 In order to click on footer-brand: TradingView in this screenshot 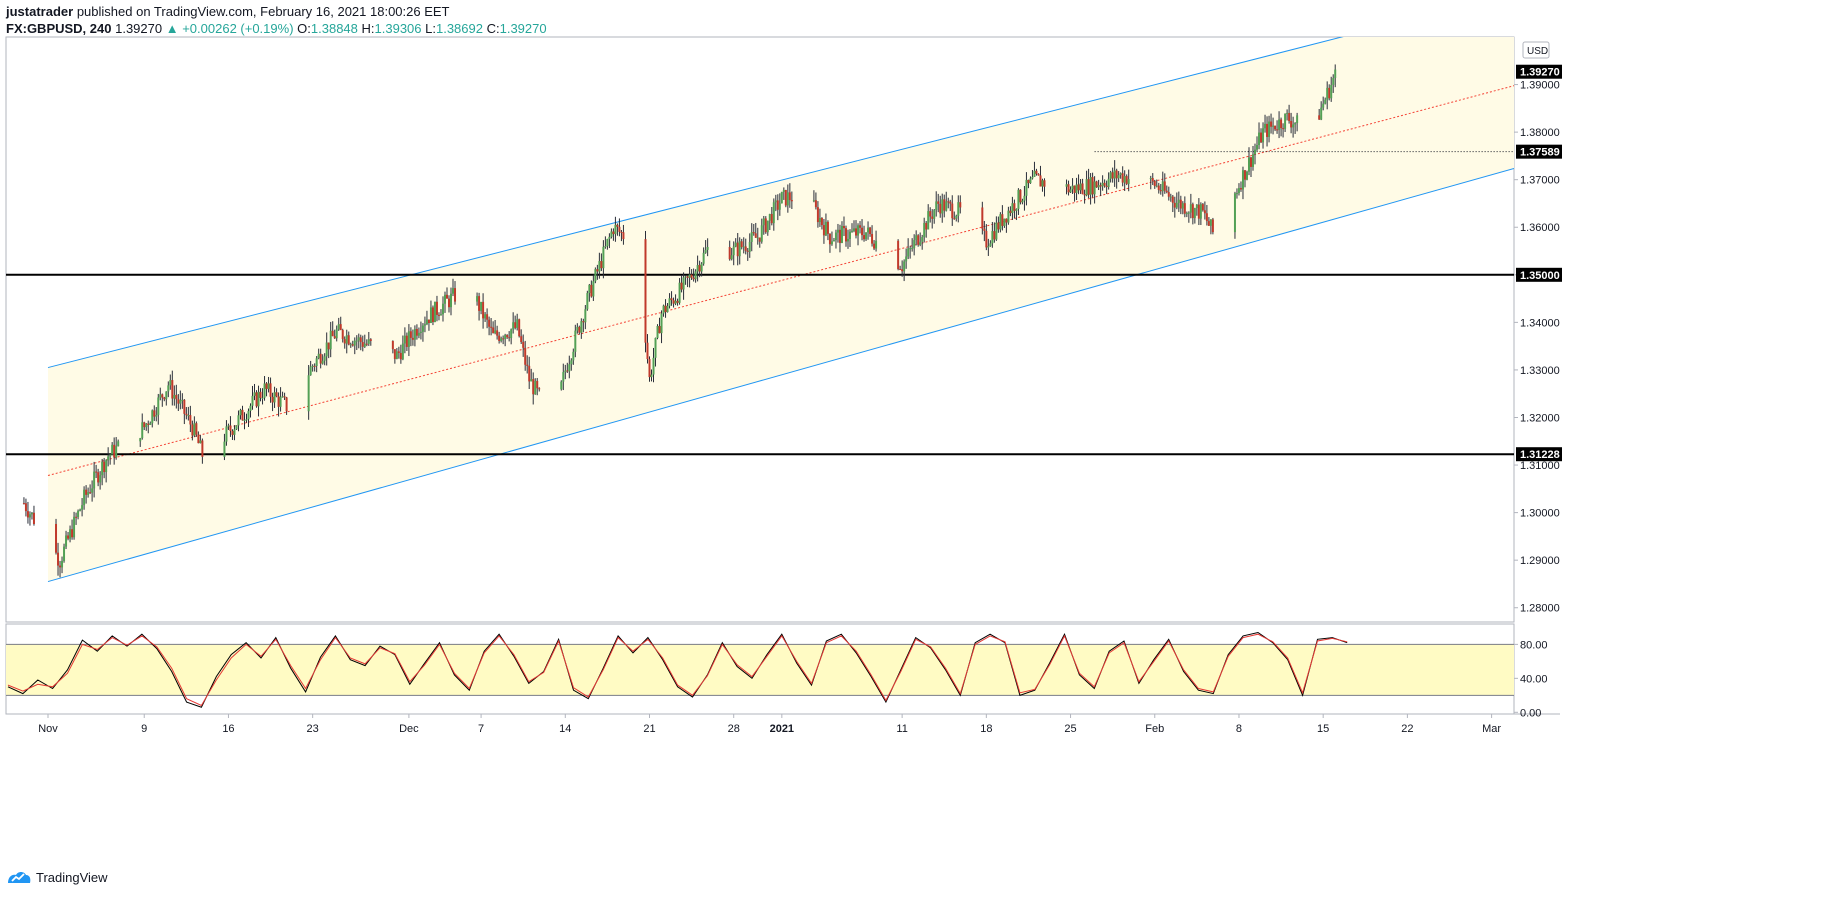, I will do `click(72, 877)`.